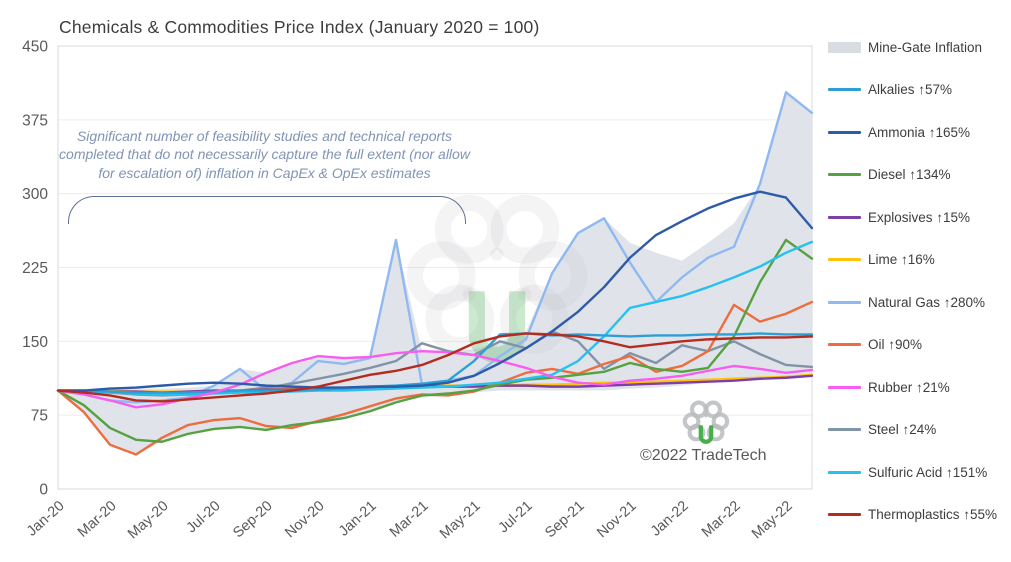 This screenshot has height=562, width=1011. I want to click on legend-label: Diesel ↑134%, so click(909, 175).